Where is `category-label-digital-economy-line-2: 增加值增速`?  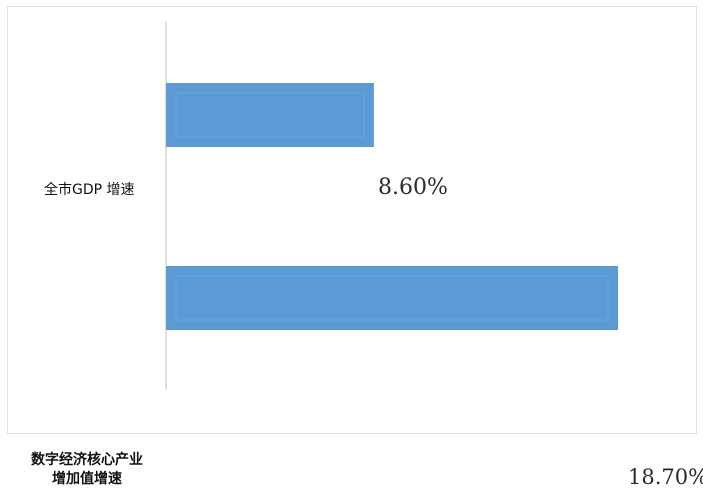 category-label-digital-economy-line-2: 增加值增速 is located at coordinates (87, 478).